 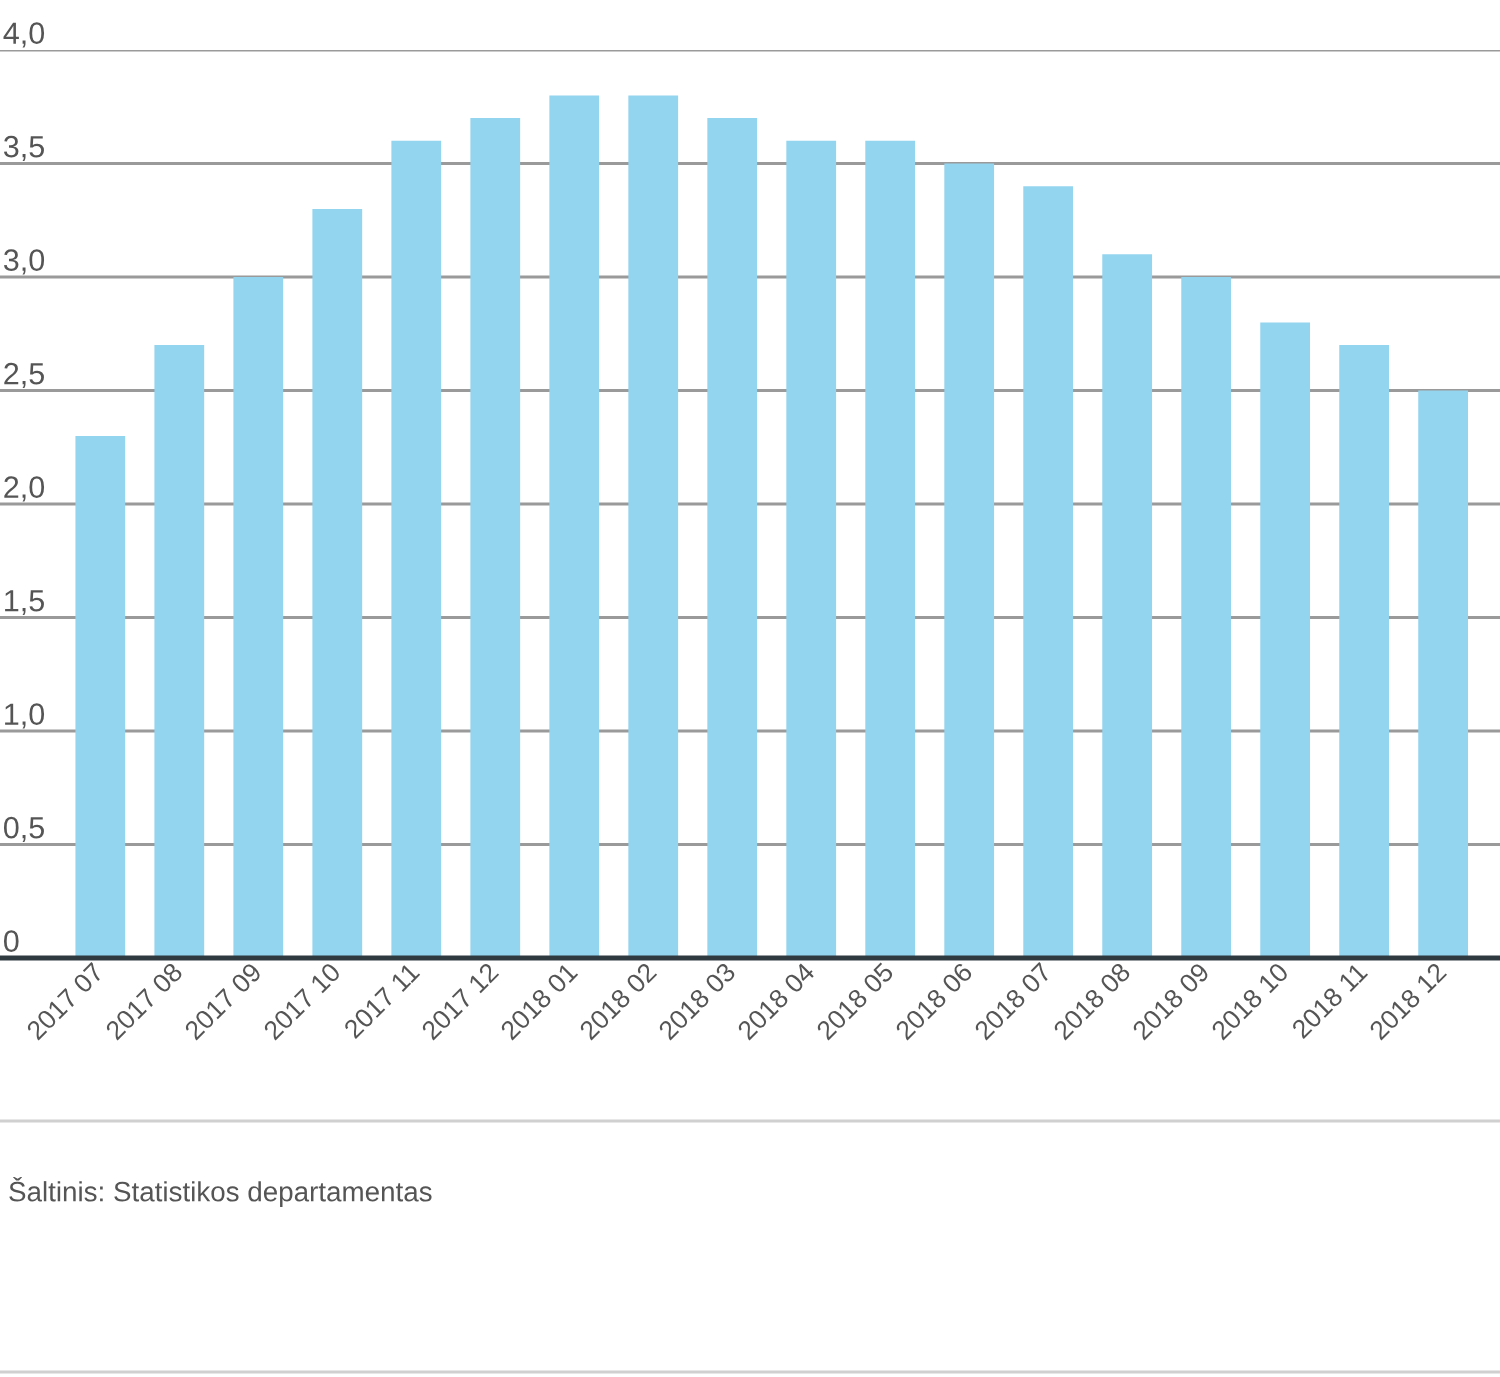 I want to click on text: Šaltinis: Statistikos departamentas, so click(x=220, y=1192).